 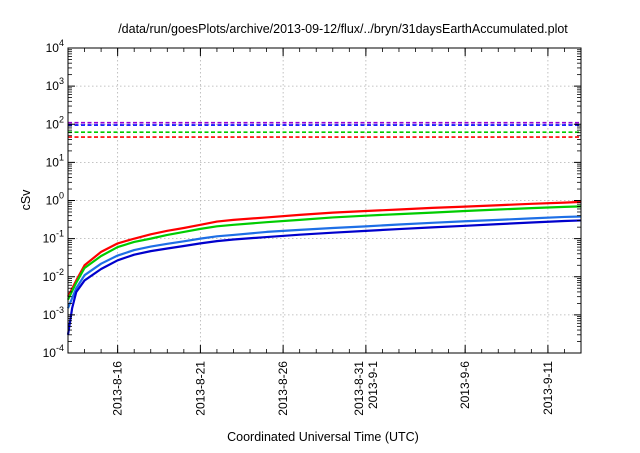 I want to click on x-tick-label: 2013-9-11, so click(x=548, y=388).